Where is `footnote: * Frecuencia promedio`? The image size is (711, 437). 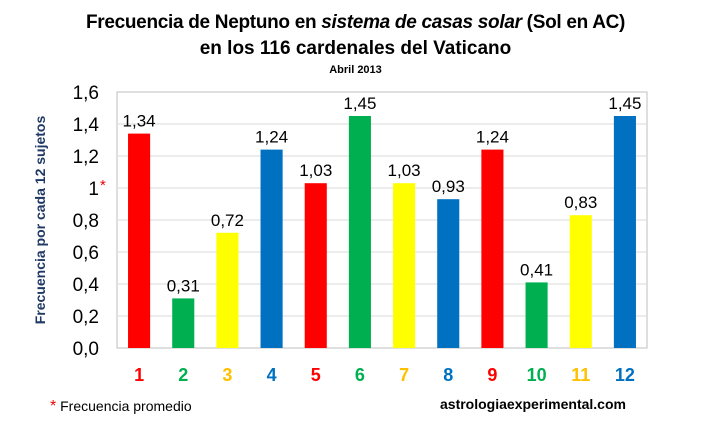
footnote: * Frecuencia promedio is located at coordinates (121, 407).